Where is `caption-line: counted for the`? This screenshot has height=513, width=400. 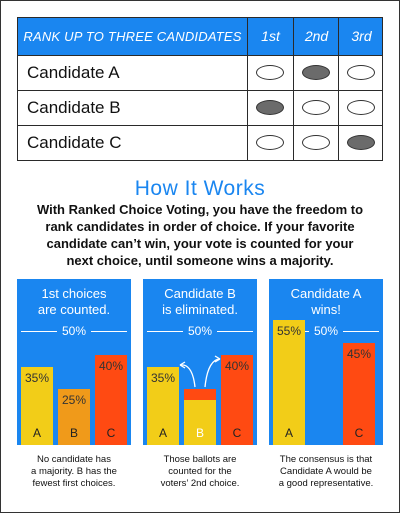
caption-line: counted for the is located at coordinates (200, 471).